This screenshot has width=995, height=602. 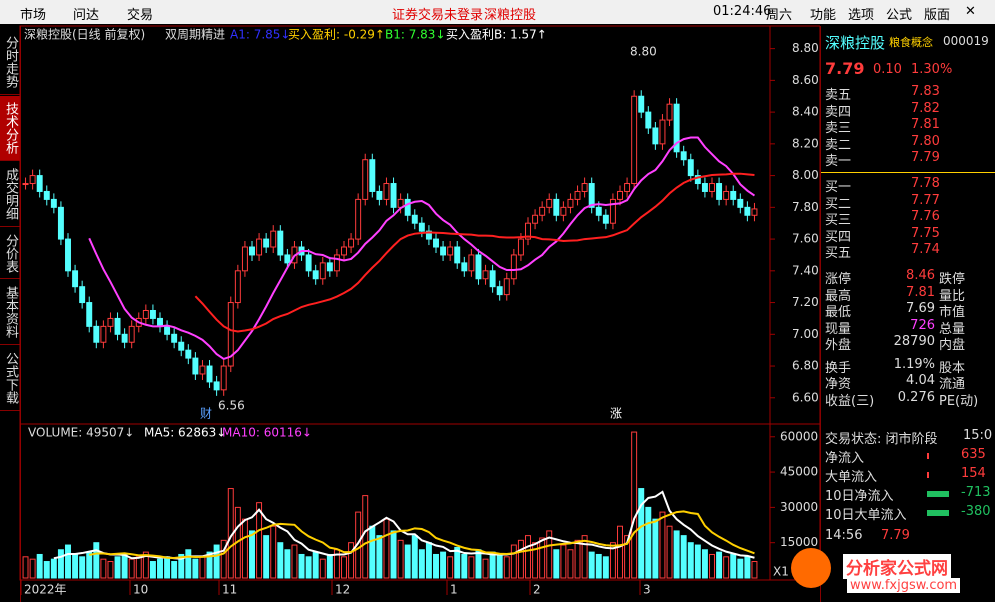 What do you see at coordinates (10, 194) in the screenshot?
I see `side-tab: 成交明细` at bounding box center [10, 194].